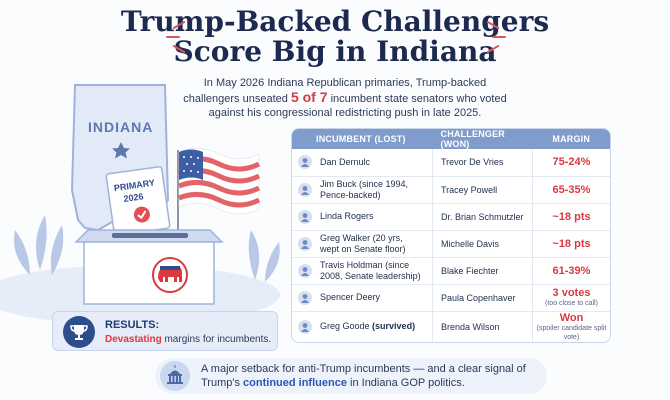 The width and height of the screenshot is (670, 400). I want to click on challenger-name: Trevor De Vries, so click(482, 162).